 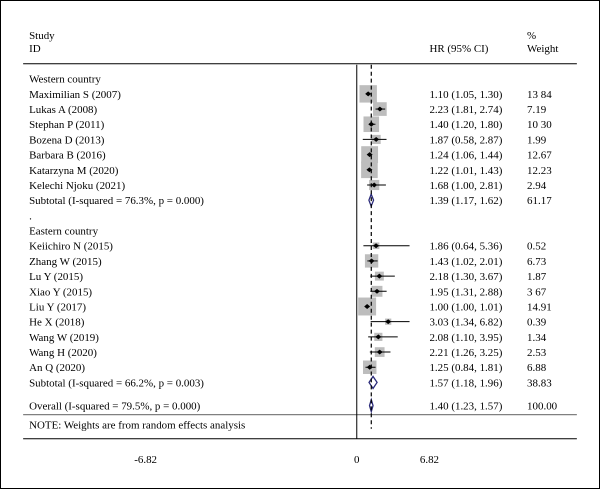 I want to click on study-label: Lu Y (2015), so click(x=56, y=277).